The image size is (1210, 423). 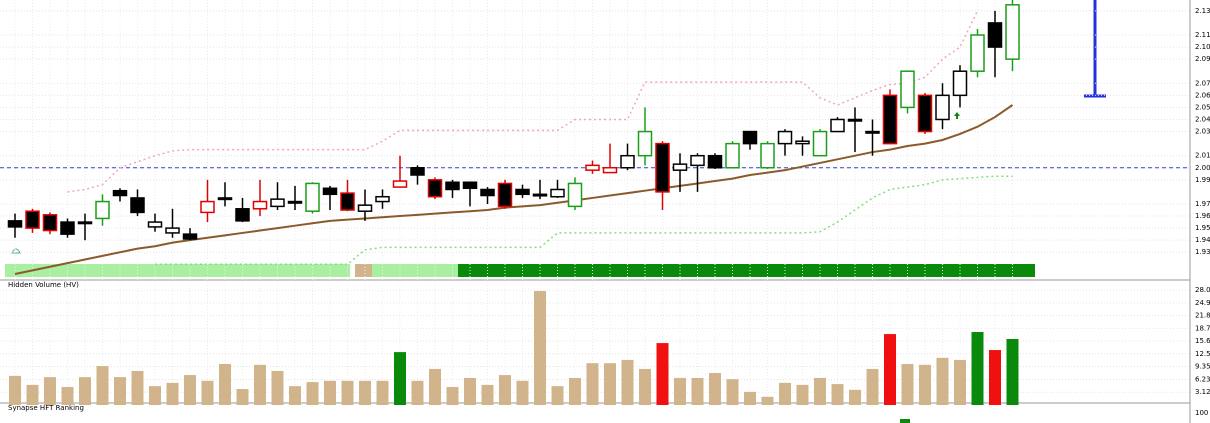 What do you see at coordinates (905, 421) in the screenshot?
I see `ranking-mark` at bounding box center [905, 421].